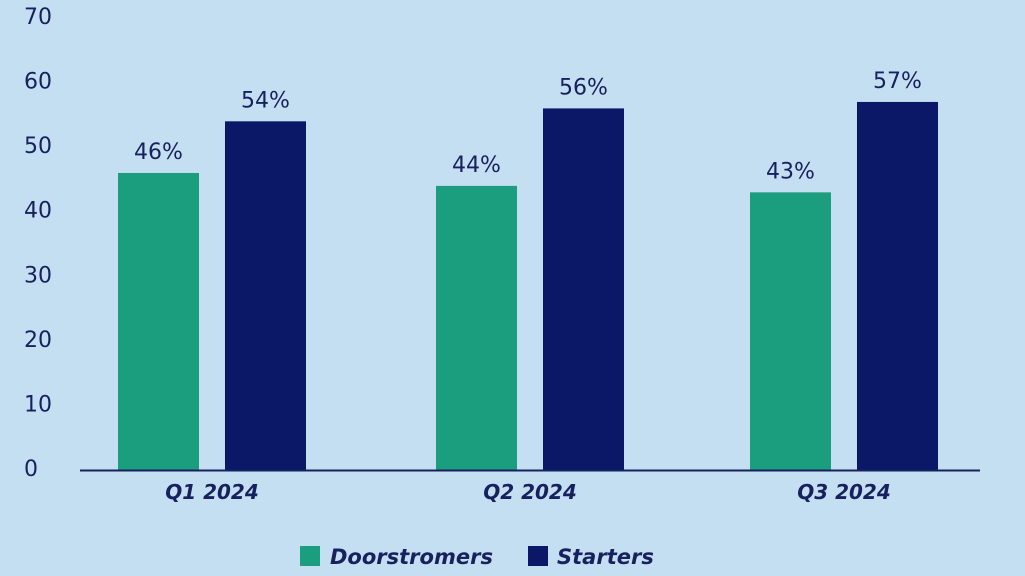 The width and height of the screenshot is (1025, 576). Describe the element at coordinates (411, 557) in the screenshot. I see `legend-label: Doorstromers` at that location.